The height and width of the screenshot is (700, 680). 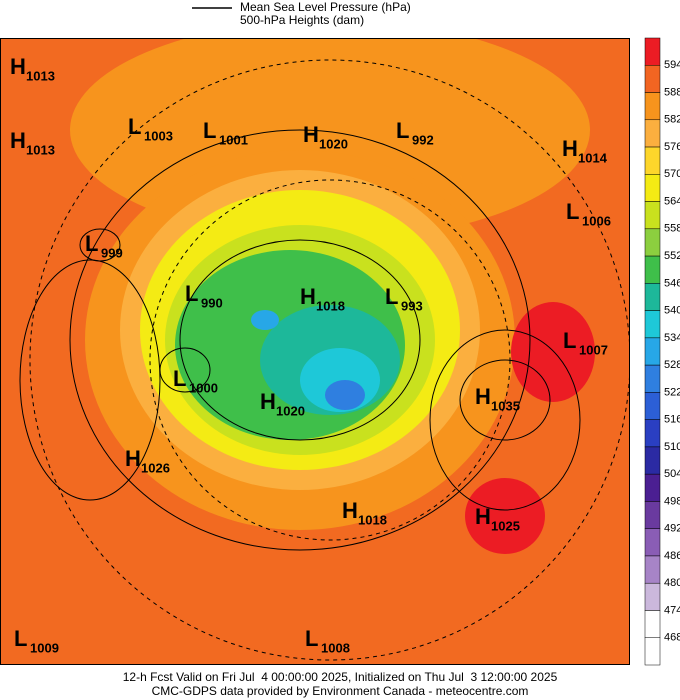 What do you see at coordinates (412, 305) in the screenshot?
I see `pressure-center-value: 993` at bounding box center [412, 305].